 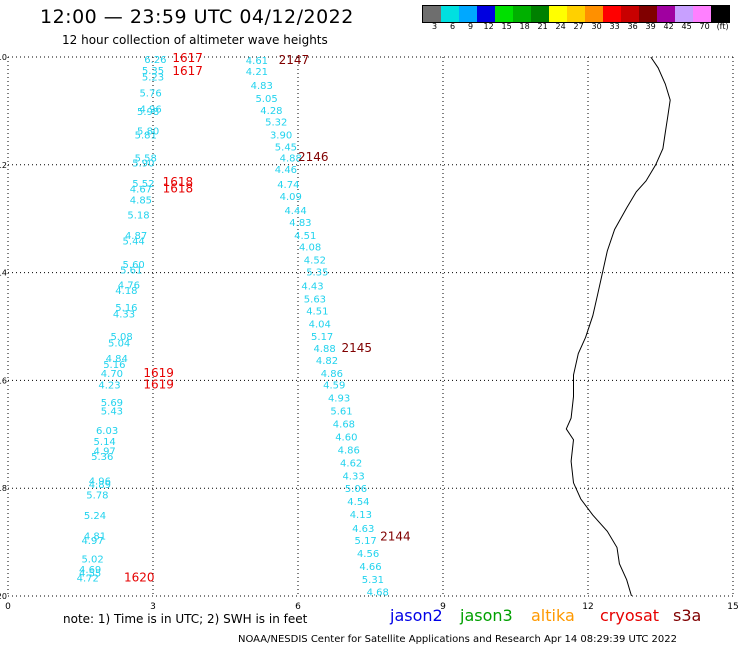 What do you see at coordinates (286, 170) in the screenshot?
I see `wave-height-label: 4.46` at bounding box center [286, 170].